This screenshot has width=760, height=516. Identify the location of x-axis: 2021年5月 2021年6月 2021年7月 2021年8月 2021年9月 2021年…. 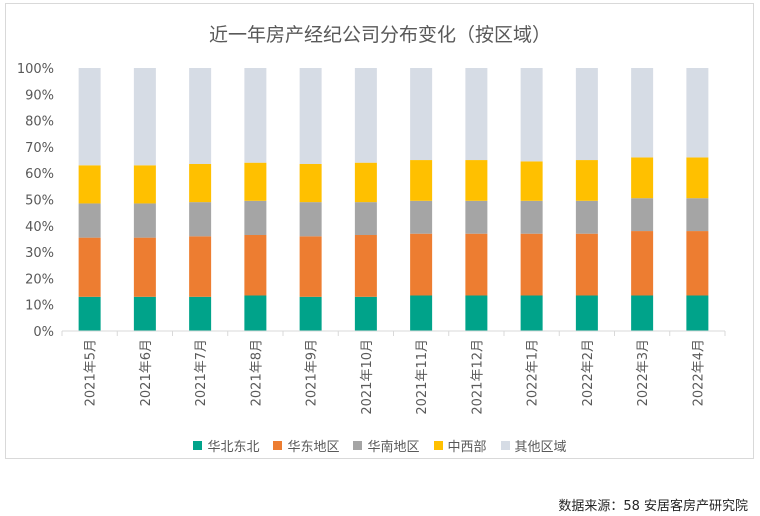
(393, 373).